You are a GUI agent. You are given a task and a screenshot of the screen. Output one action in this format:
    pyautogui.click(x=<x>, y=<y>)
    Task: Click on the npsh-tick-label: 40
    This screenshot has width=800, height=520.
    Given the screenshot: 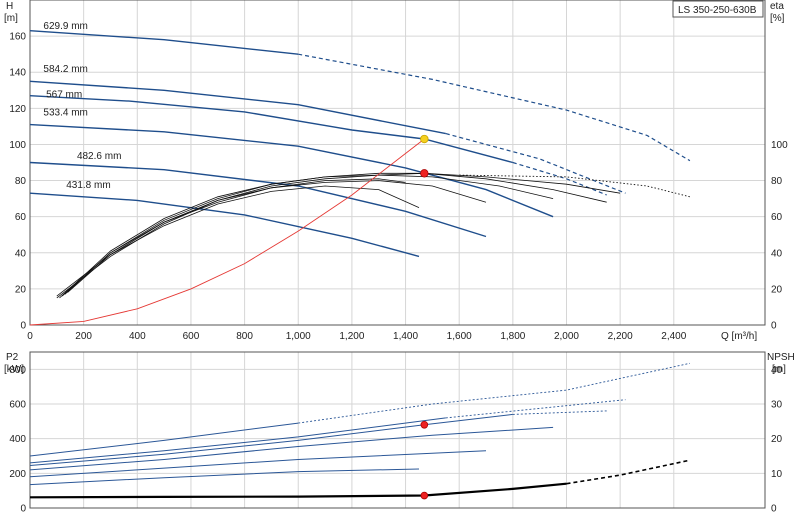 What is the action you would take?
    pyautogui.click(x=777, y=370)
    